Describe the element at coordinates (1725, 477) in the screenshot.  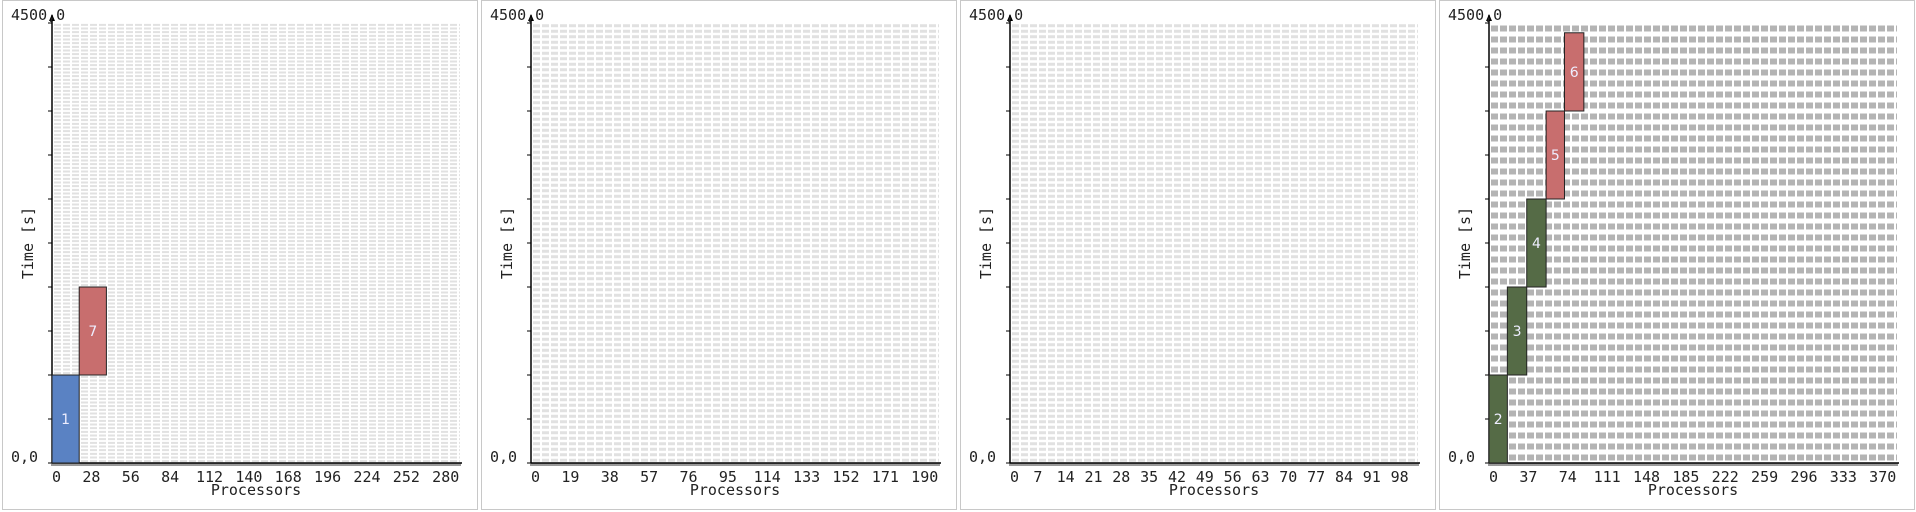
I see `x-tick-label: 222` at that location.